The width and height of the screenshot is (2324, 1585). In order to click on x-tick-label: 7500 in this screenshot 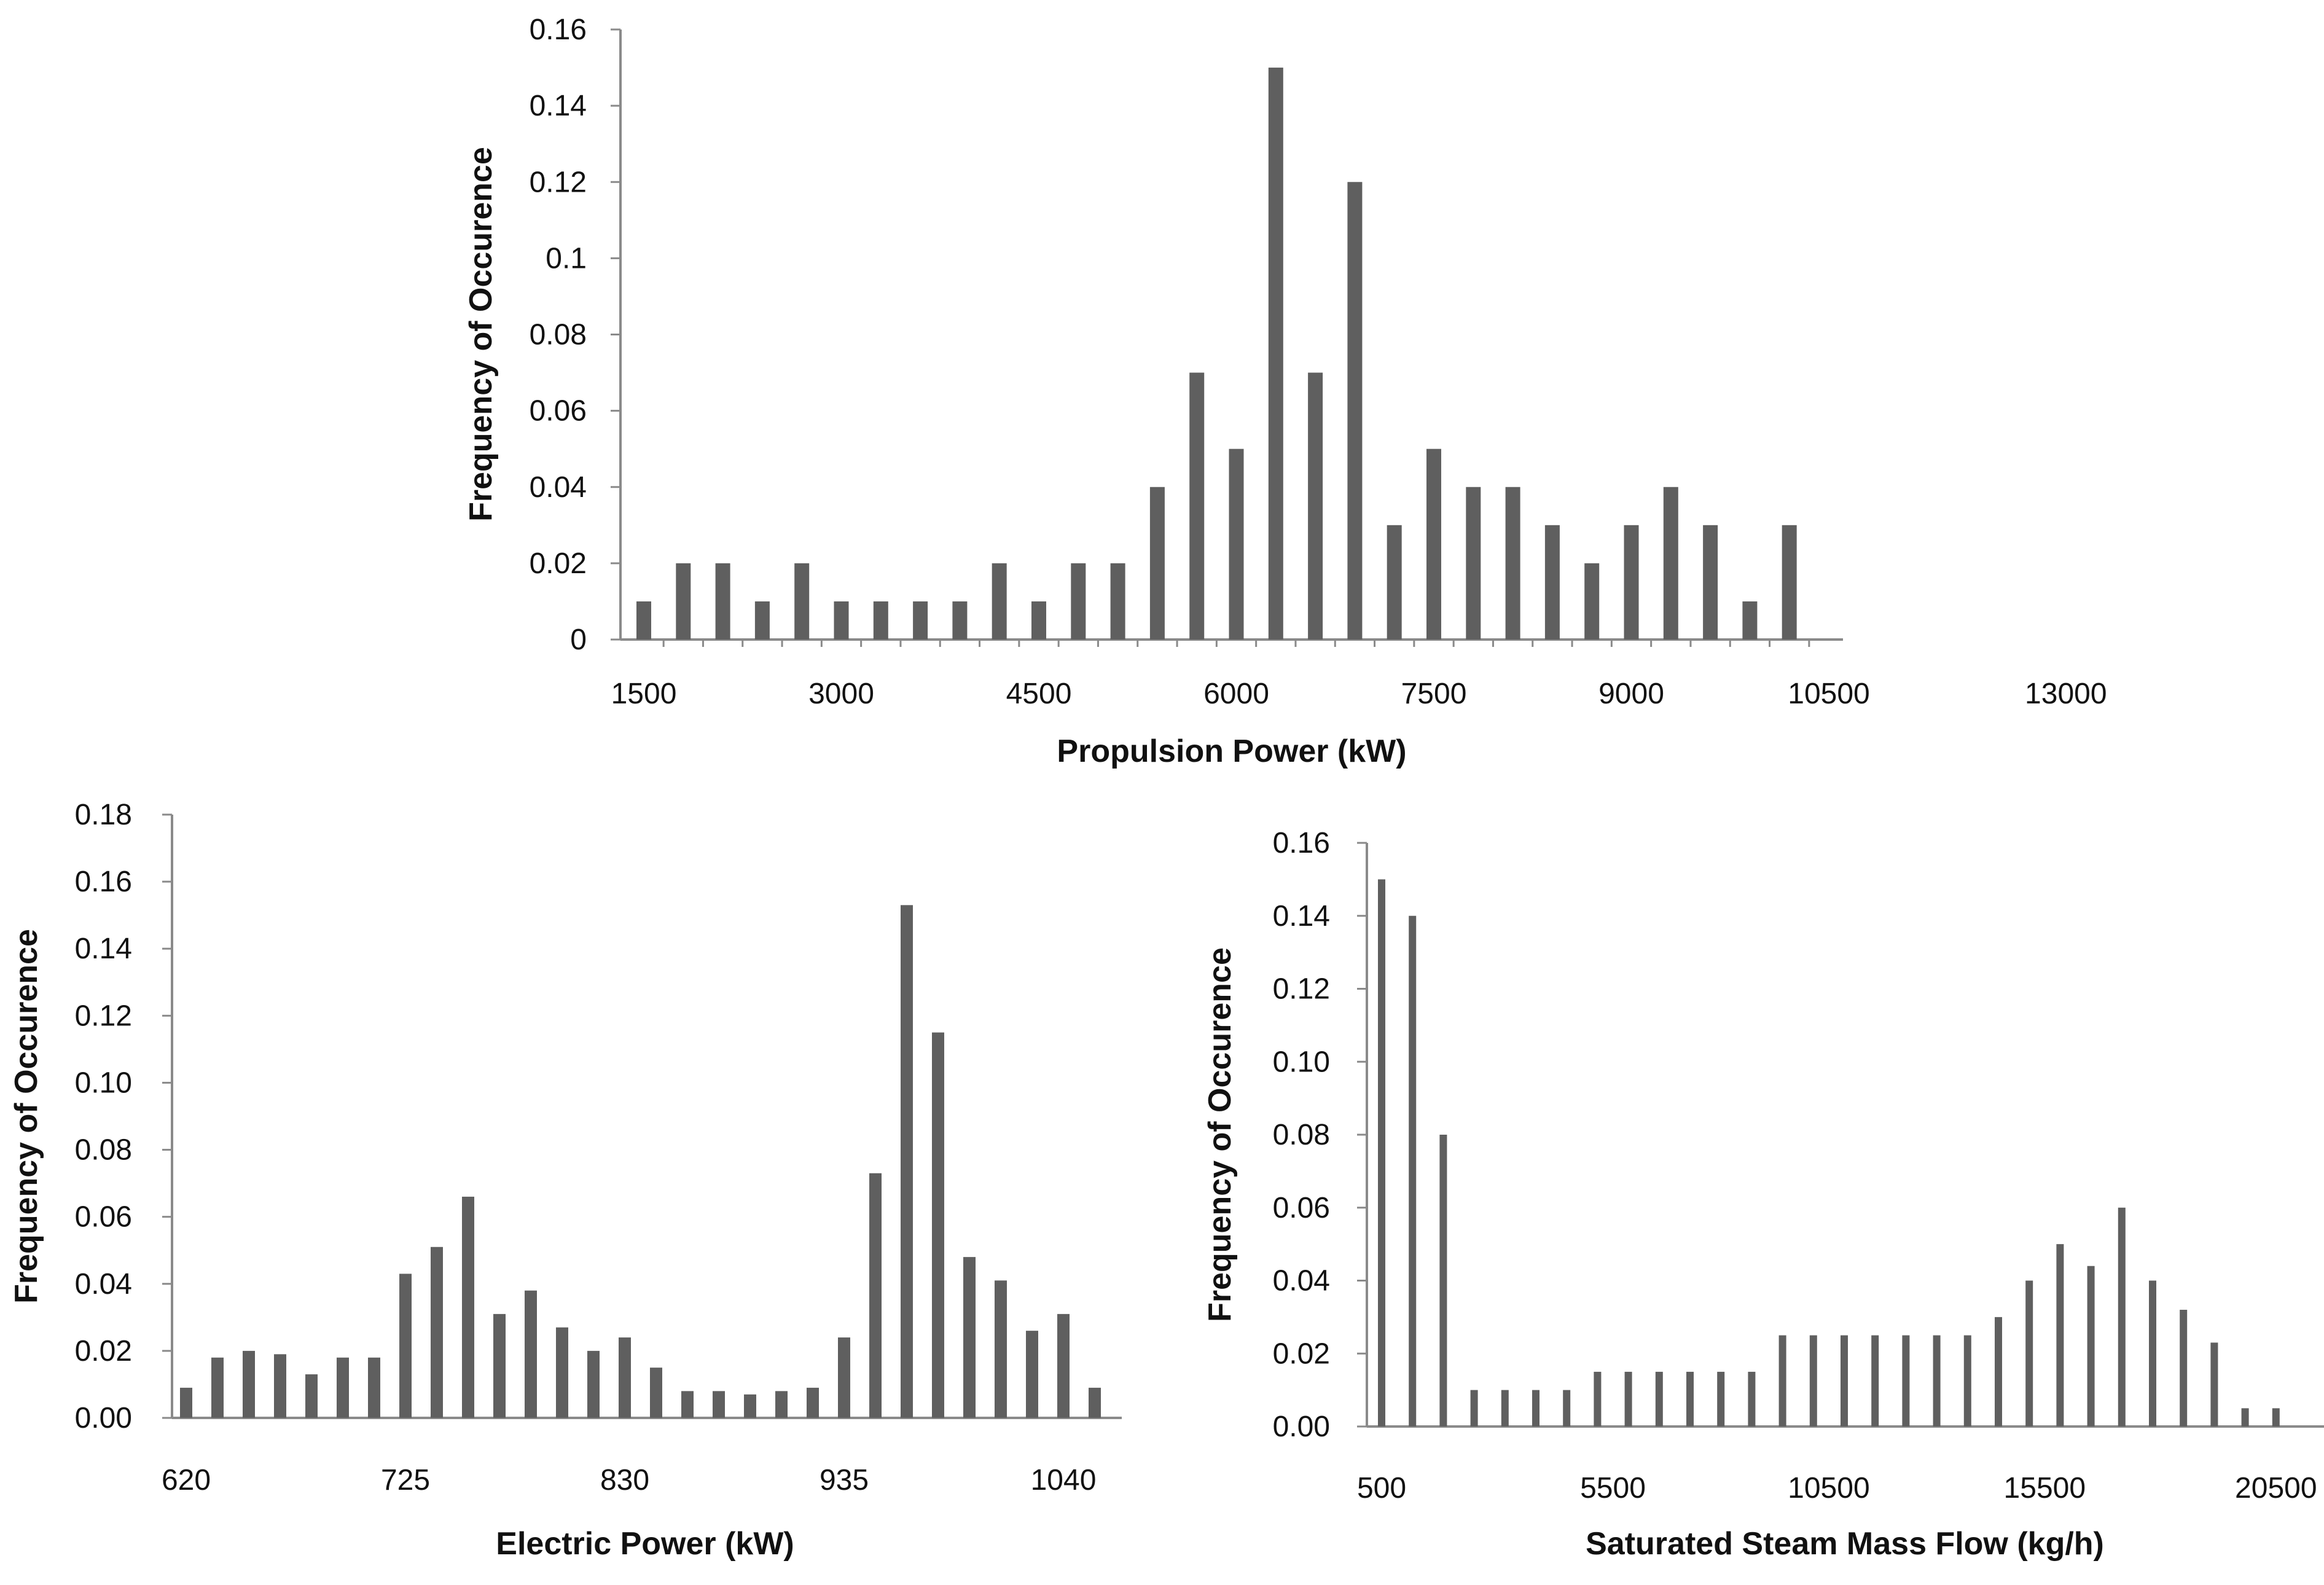, I will do `click(1434, 694)`.